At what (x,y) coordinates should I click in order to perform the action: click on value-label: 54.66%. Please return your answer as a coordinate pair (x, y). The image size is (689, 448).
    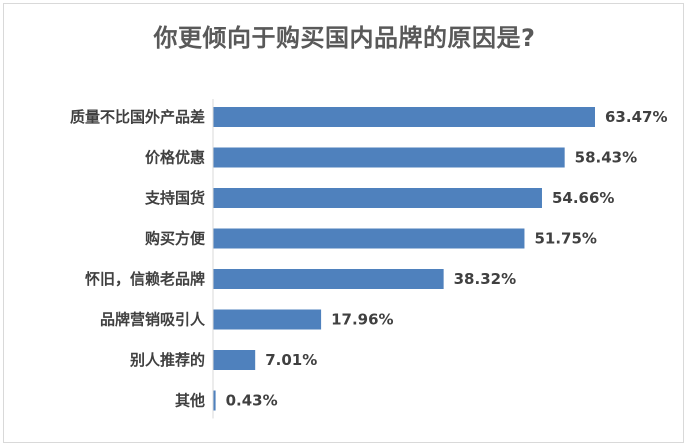
    Looking at the image, I should click on (583, 198).